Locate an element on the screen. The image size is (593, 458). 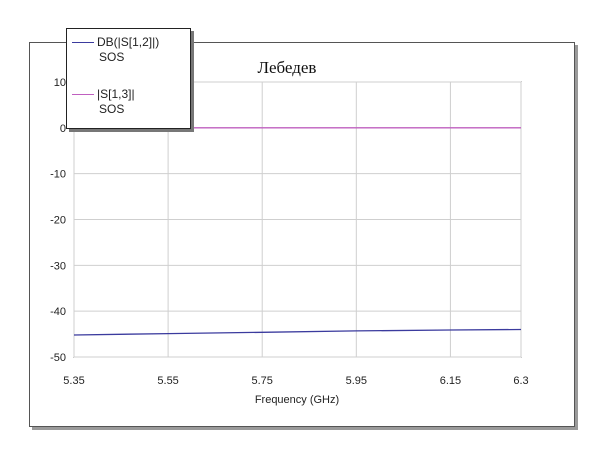
legend: DB(|S[1,2]|) SOS |S[1,3]| SOS is located at coordinates (128, 78).